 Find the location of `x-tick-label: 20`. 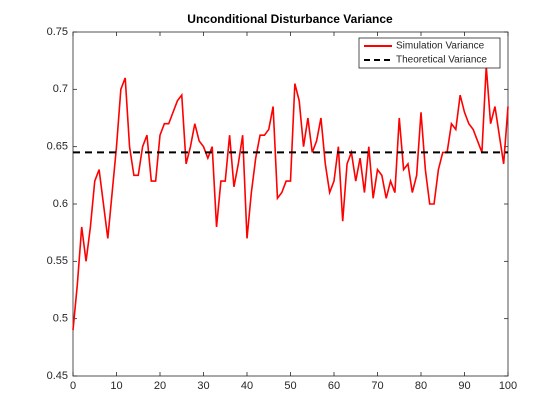

x-tick-label: 20 is located at coordinates (160, 386).